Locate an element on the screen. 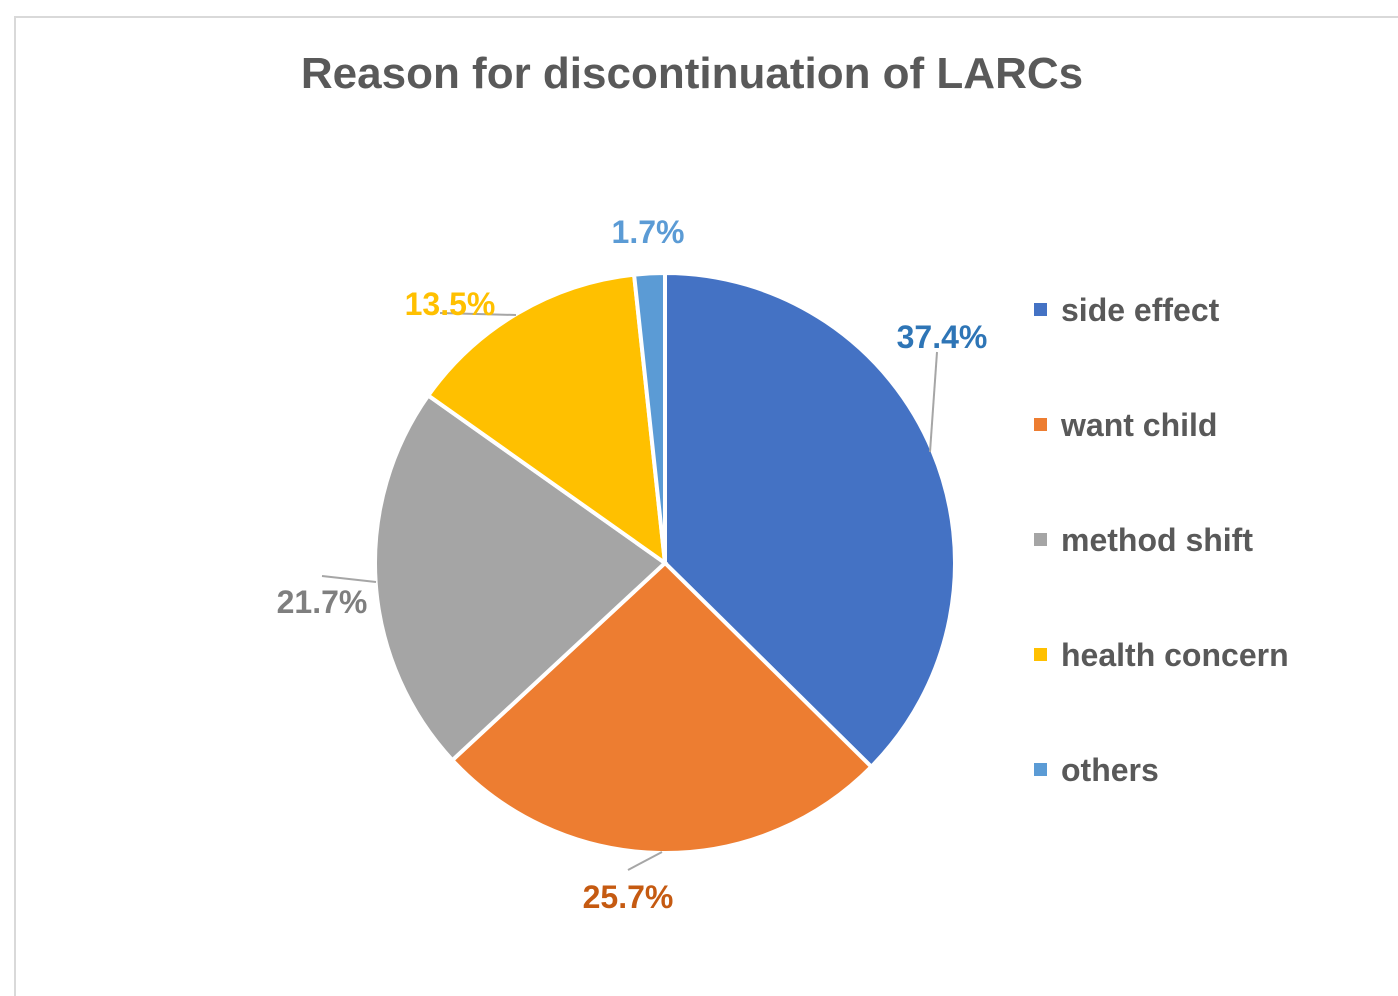 The image size is (1398, 996). data-label: 21.7% is located at coordinates (322, 602).